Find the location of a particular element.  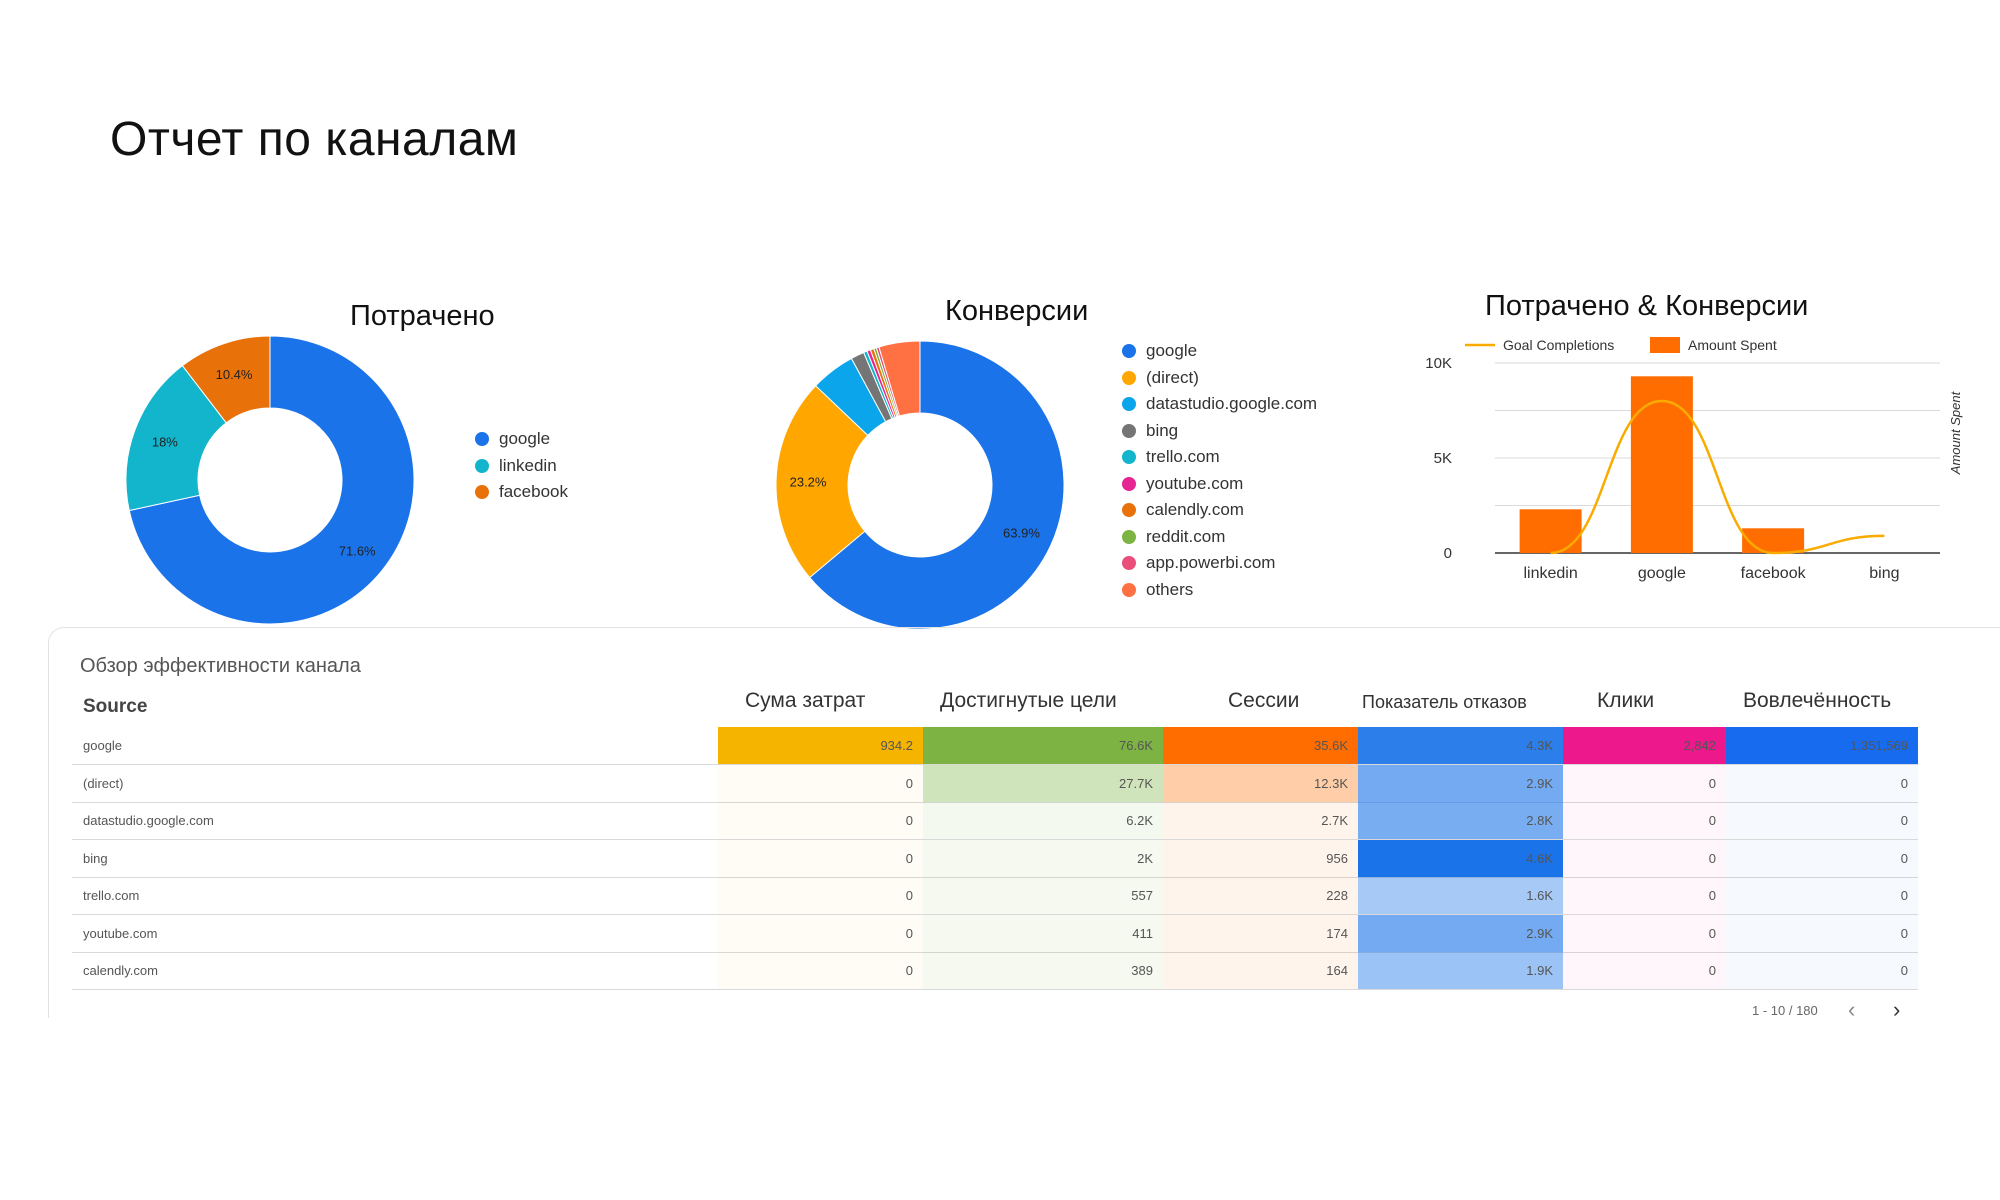

legend-swatch-amount-spent is located at coordinates (1665, 345).